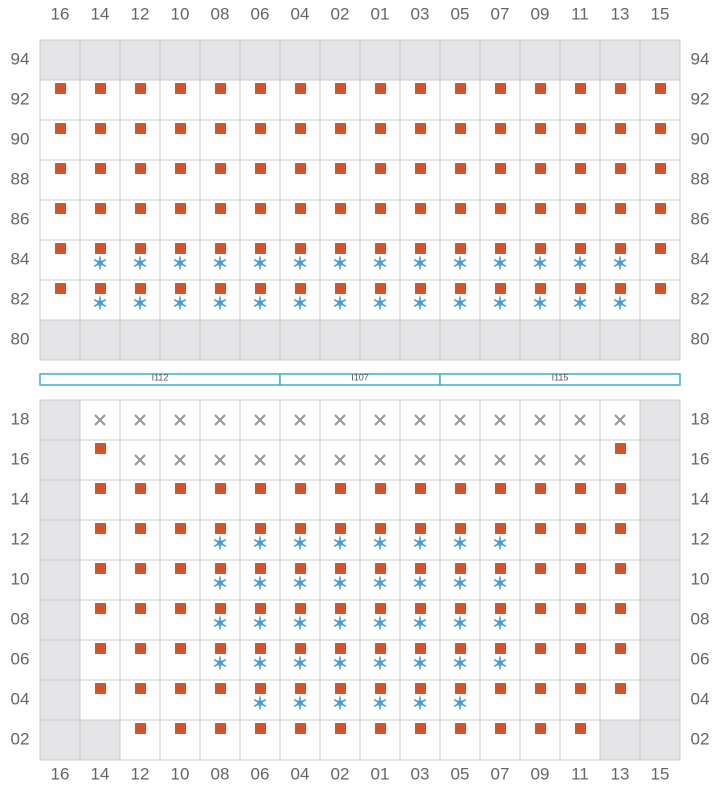 The width and height of the screenshot is (720, 805). I want to click on row-label: 94, so click(700, 58).